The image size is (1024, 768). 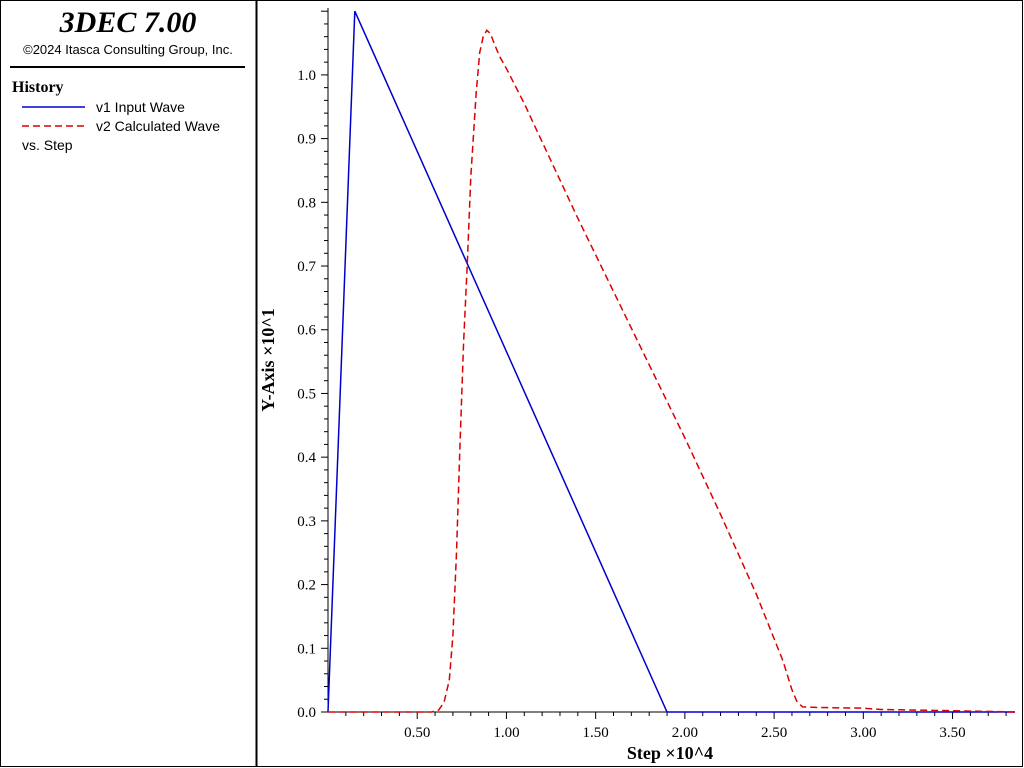 I want to click on legend-label-calculated-wave: v2 Calculated Wave, so click(x=158, y=126).